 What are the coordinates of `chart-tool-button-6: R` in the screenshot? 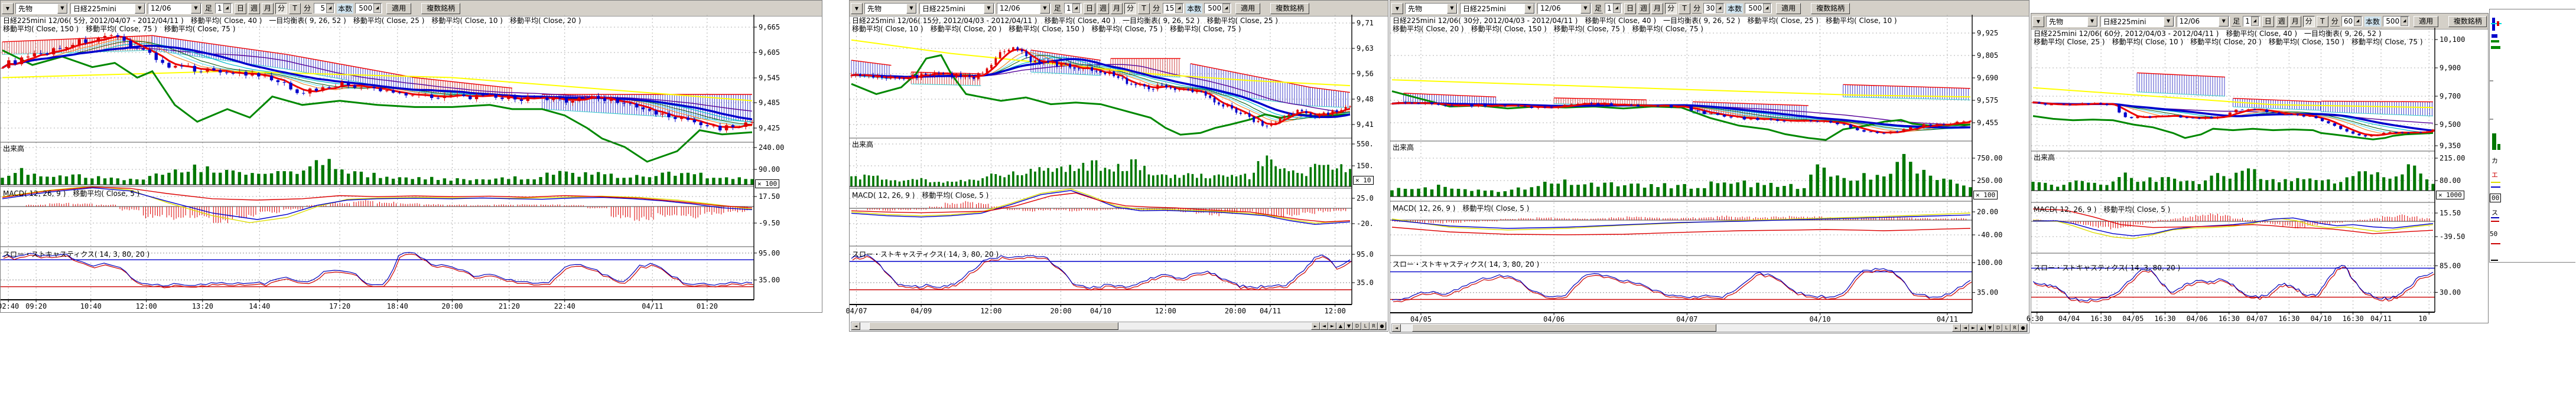 It's located at (2015, 328).